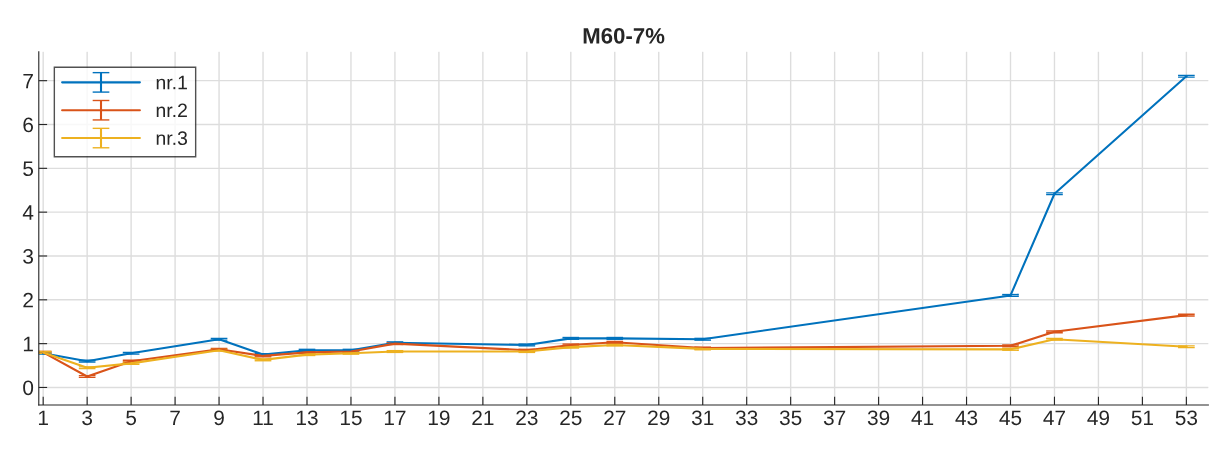  Describe the element at coordinates (1054, 417) in the screenshot. I see `x-tick-label: 47` at that location.